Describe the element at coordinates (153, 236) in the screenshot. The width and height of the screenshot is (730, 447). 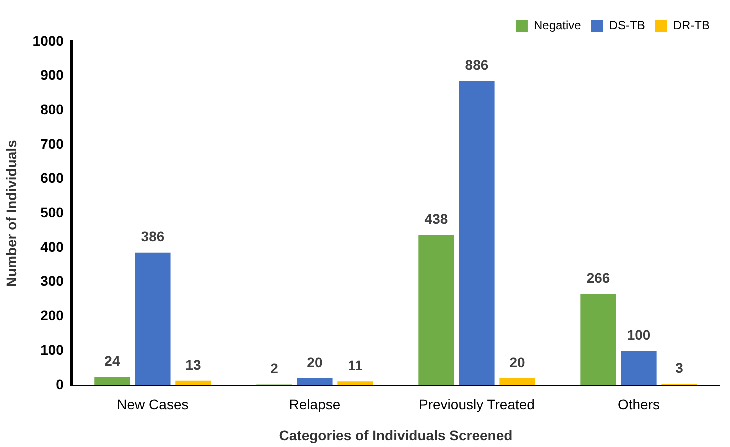
I see `data-label: 386` at that location.